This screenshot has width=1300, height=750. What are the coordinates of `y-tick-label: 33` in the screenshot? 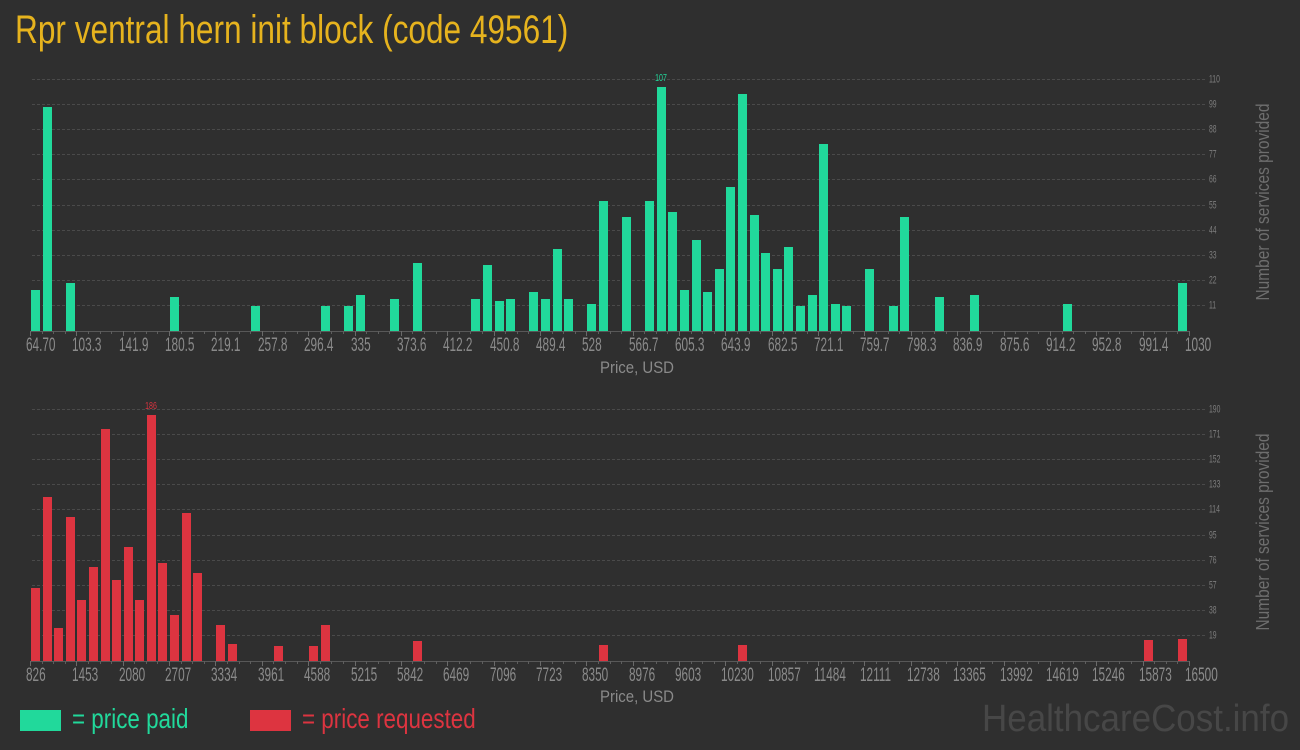 It's located at (1213, 255).